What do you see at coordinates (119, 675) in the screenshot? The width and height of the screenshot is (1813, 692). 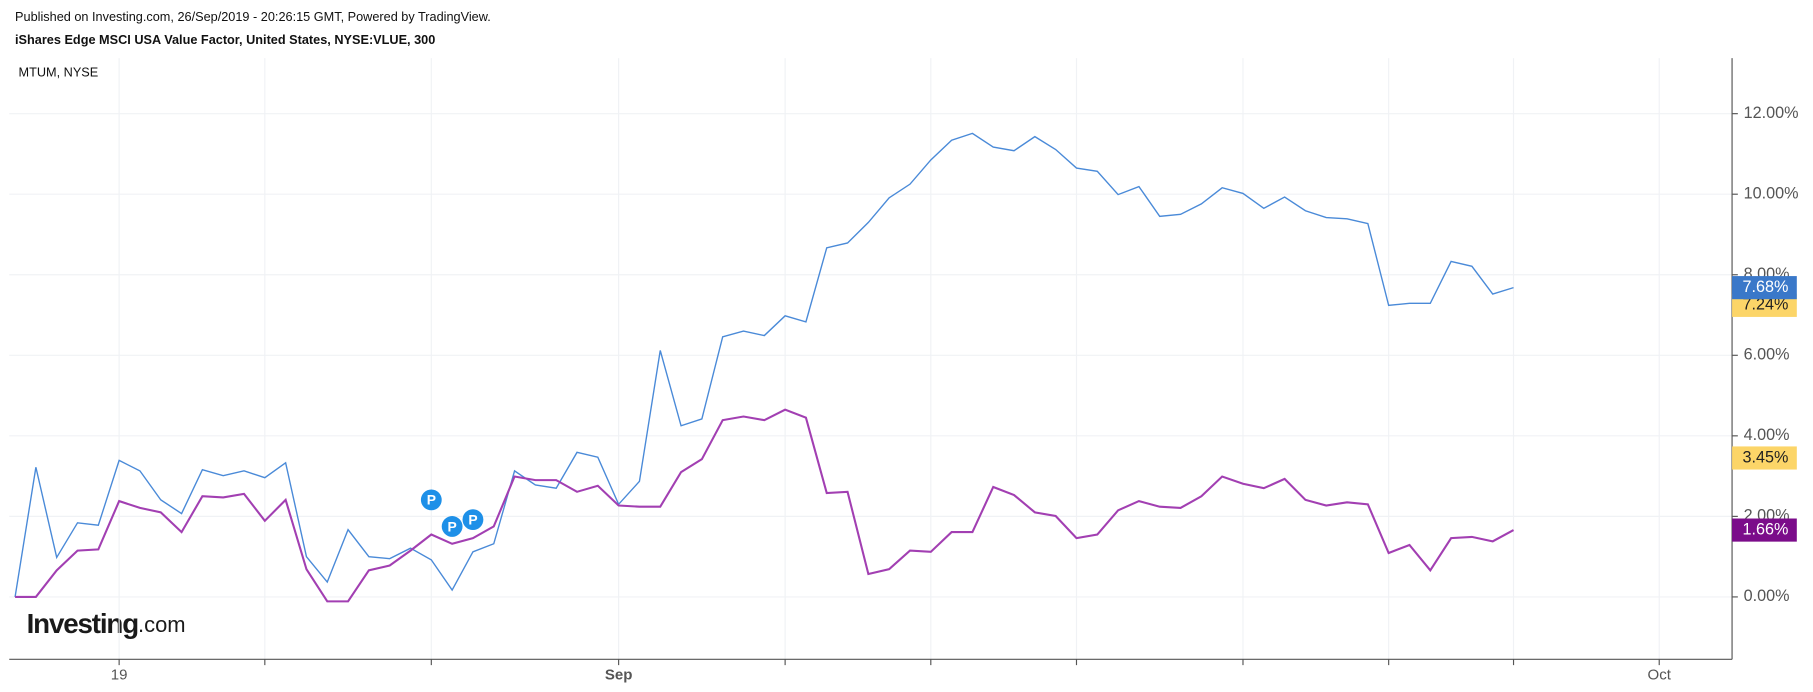 I see `x-tick-label: 19` at bounding box center [119, 675].